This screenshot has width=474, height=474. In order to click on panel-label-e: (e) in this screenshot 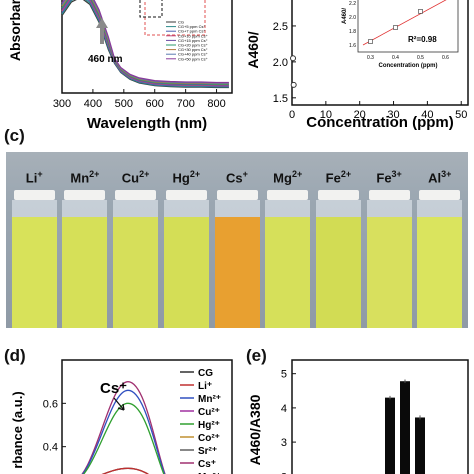, I will do `click(256, 355)`.